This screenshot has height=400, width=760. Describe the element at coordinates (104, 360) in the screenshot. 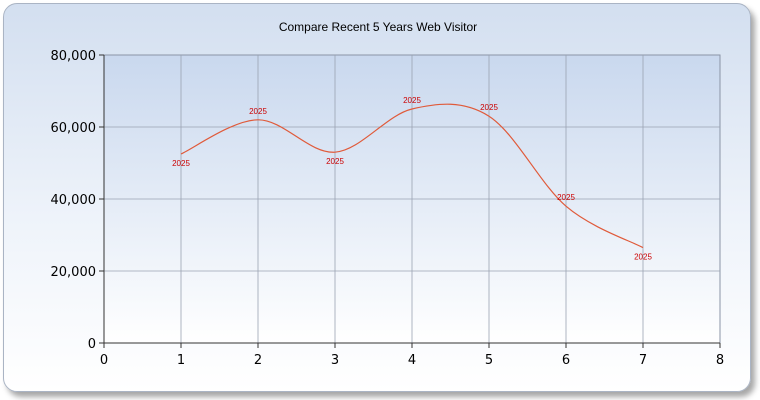

I see `x-tick-label-0: 0` at that location.